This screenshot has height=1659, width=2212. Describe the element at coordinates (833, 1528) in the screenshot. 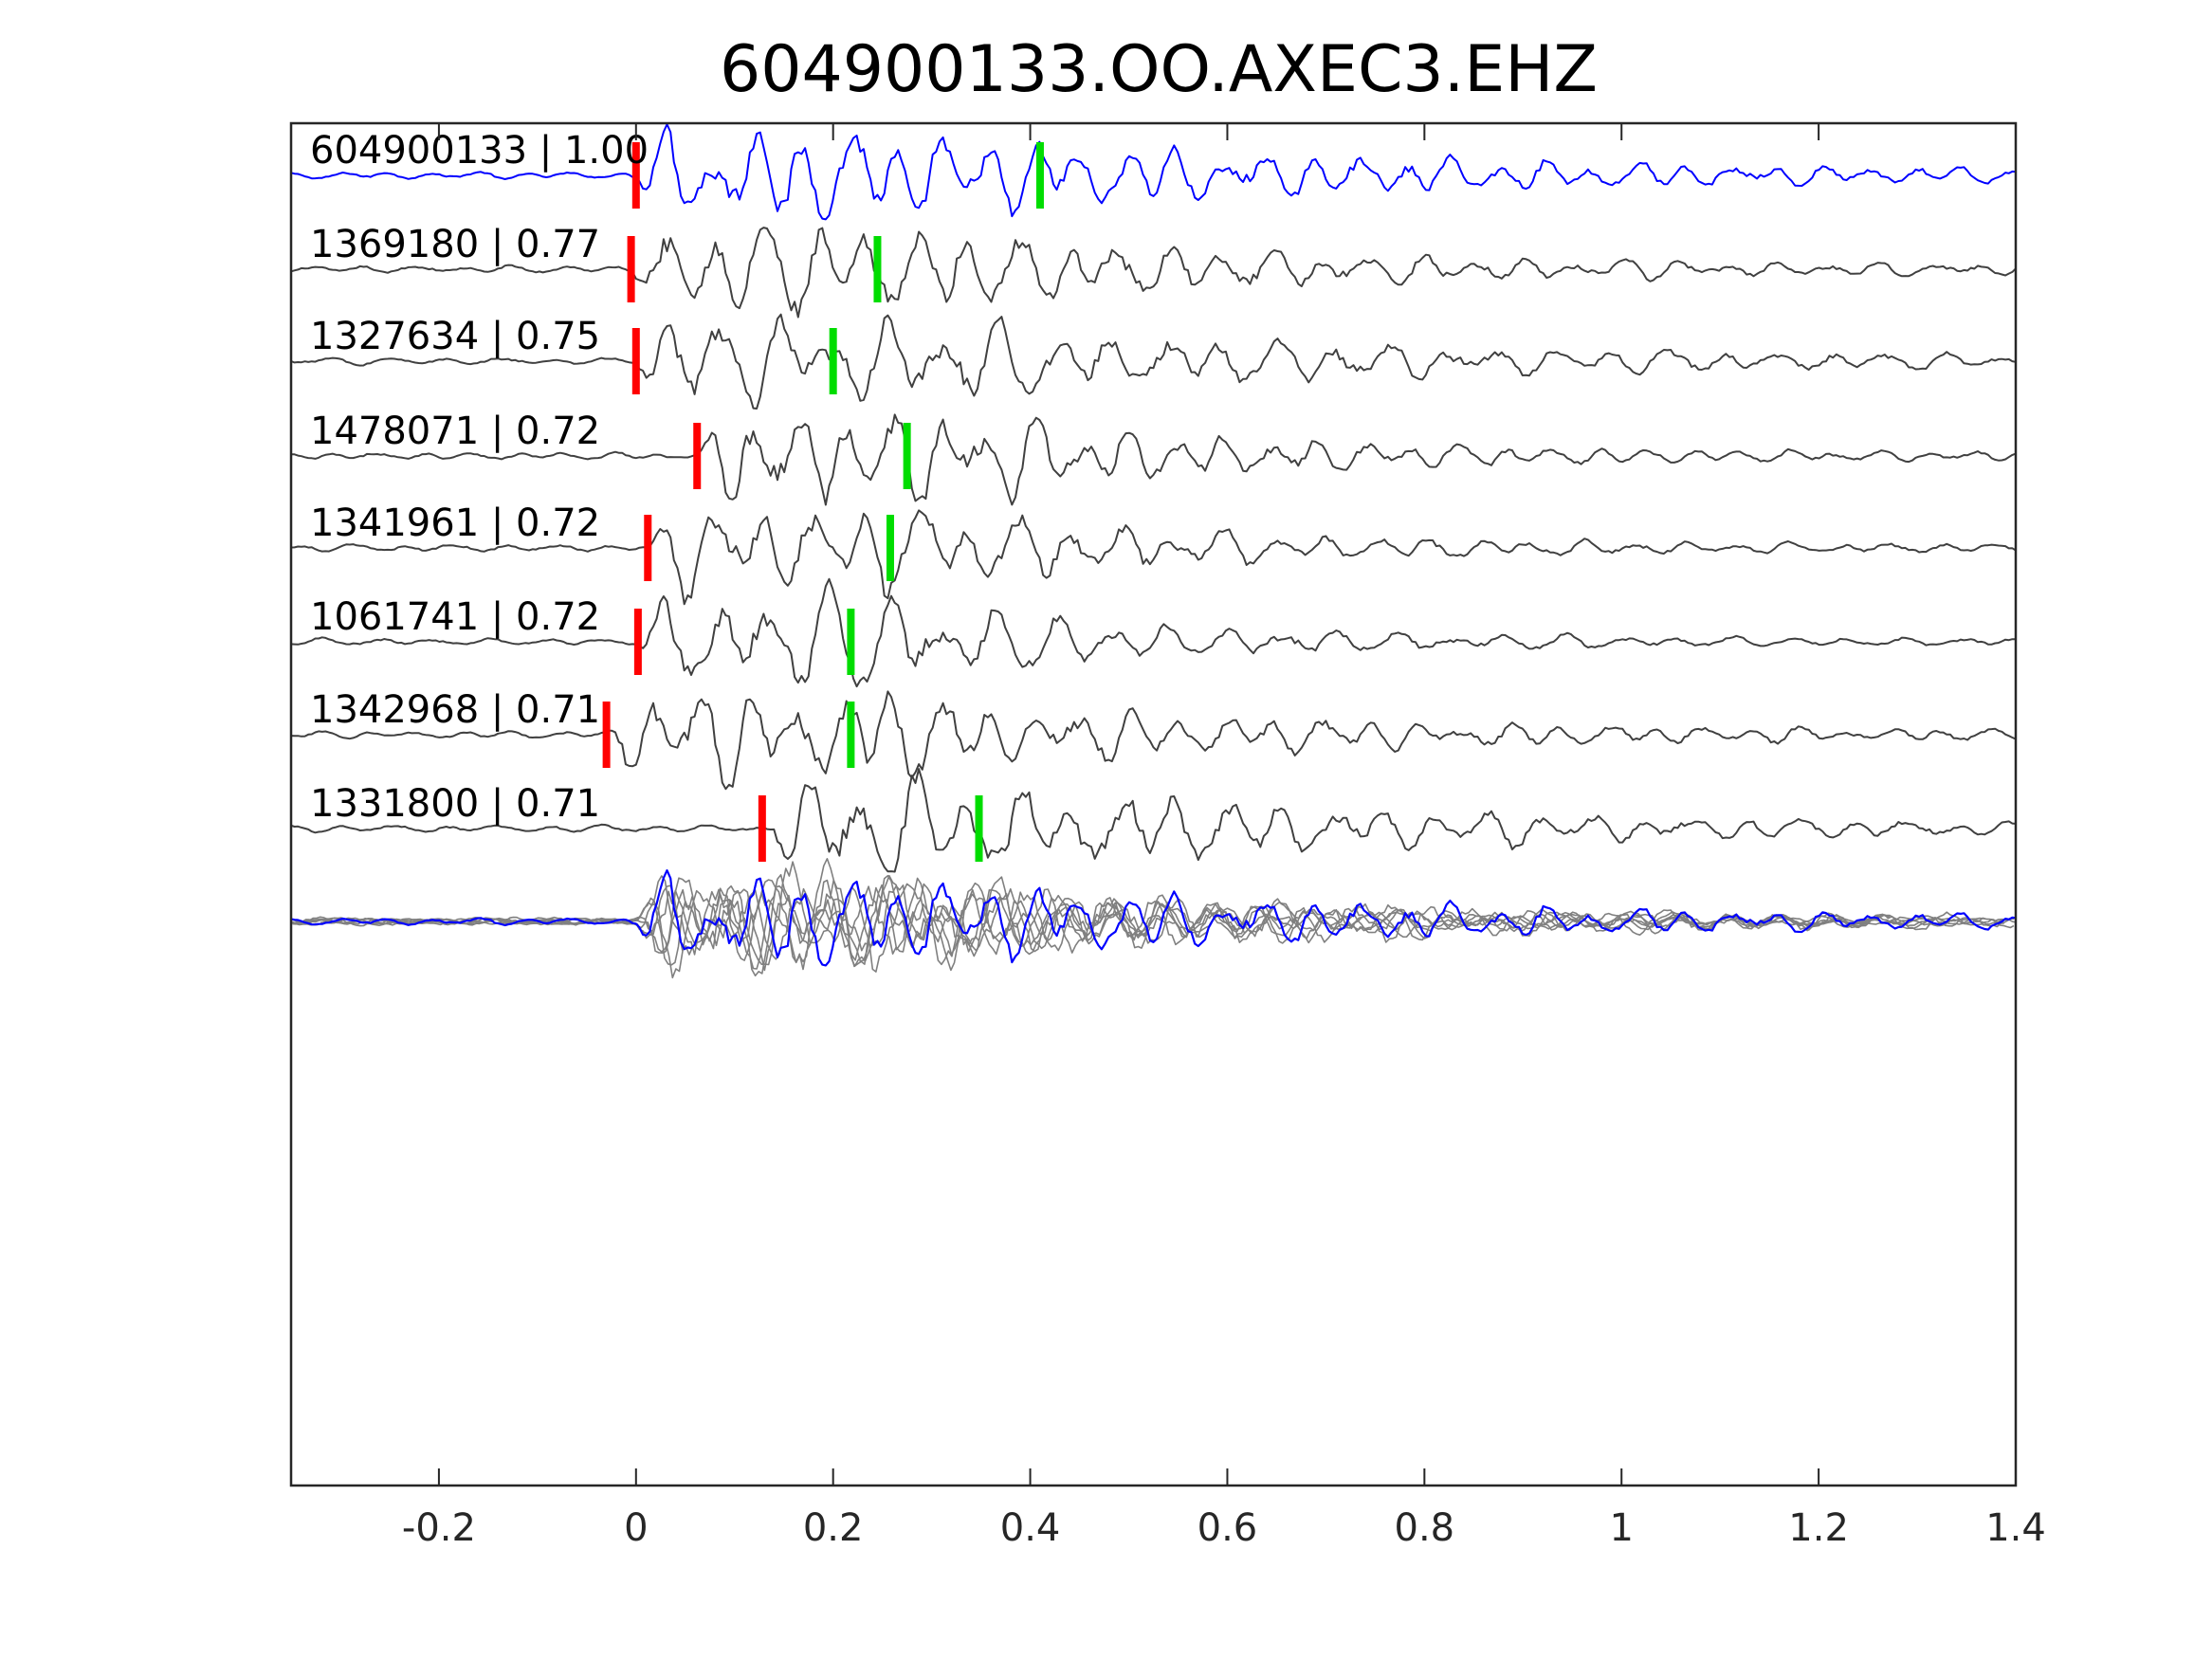

I see `x-tick-label: 0.2` at that location.